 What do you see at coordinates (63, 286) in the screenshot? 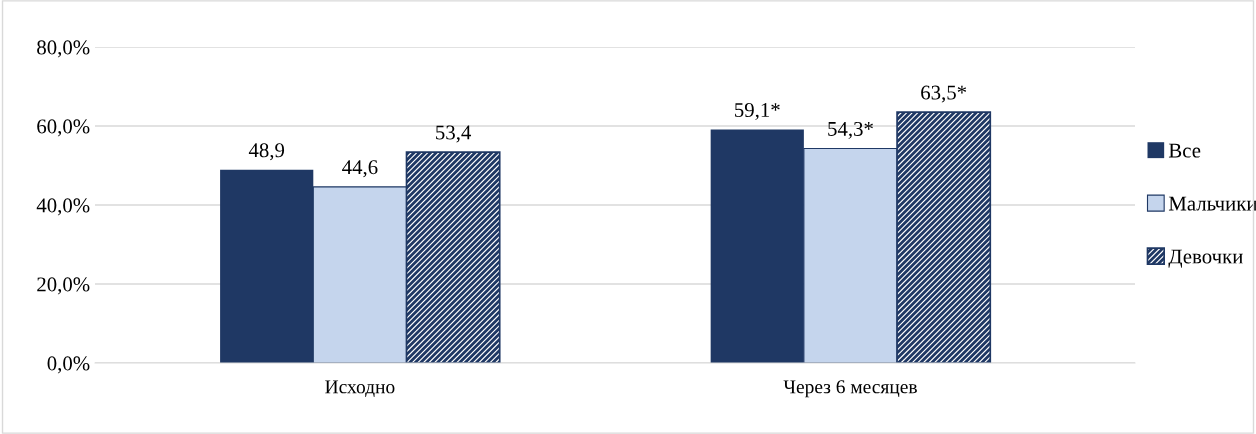
I see `y-tick-label: 20,0%` at bounding box center [63, 286].